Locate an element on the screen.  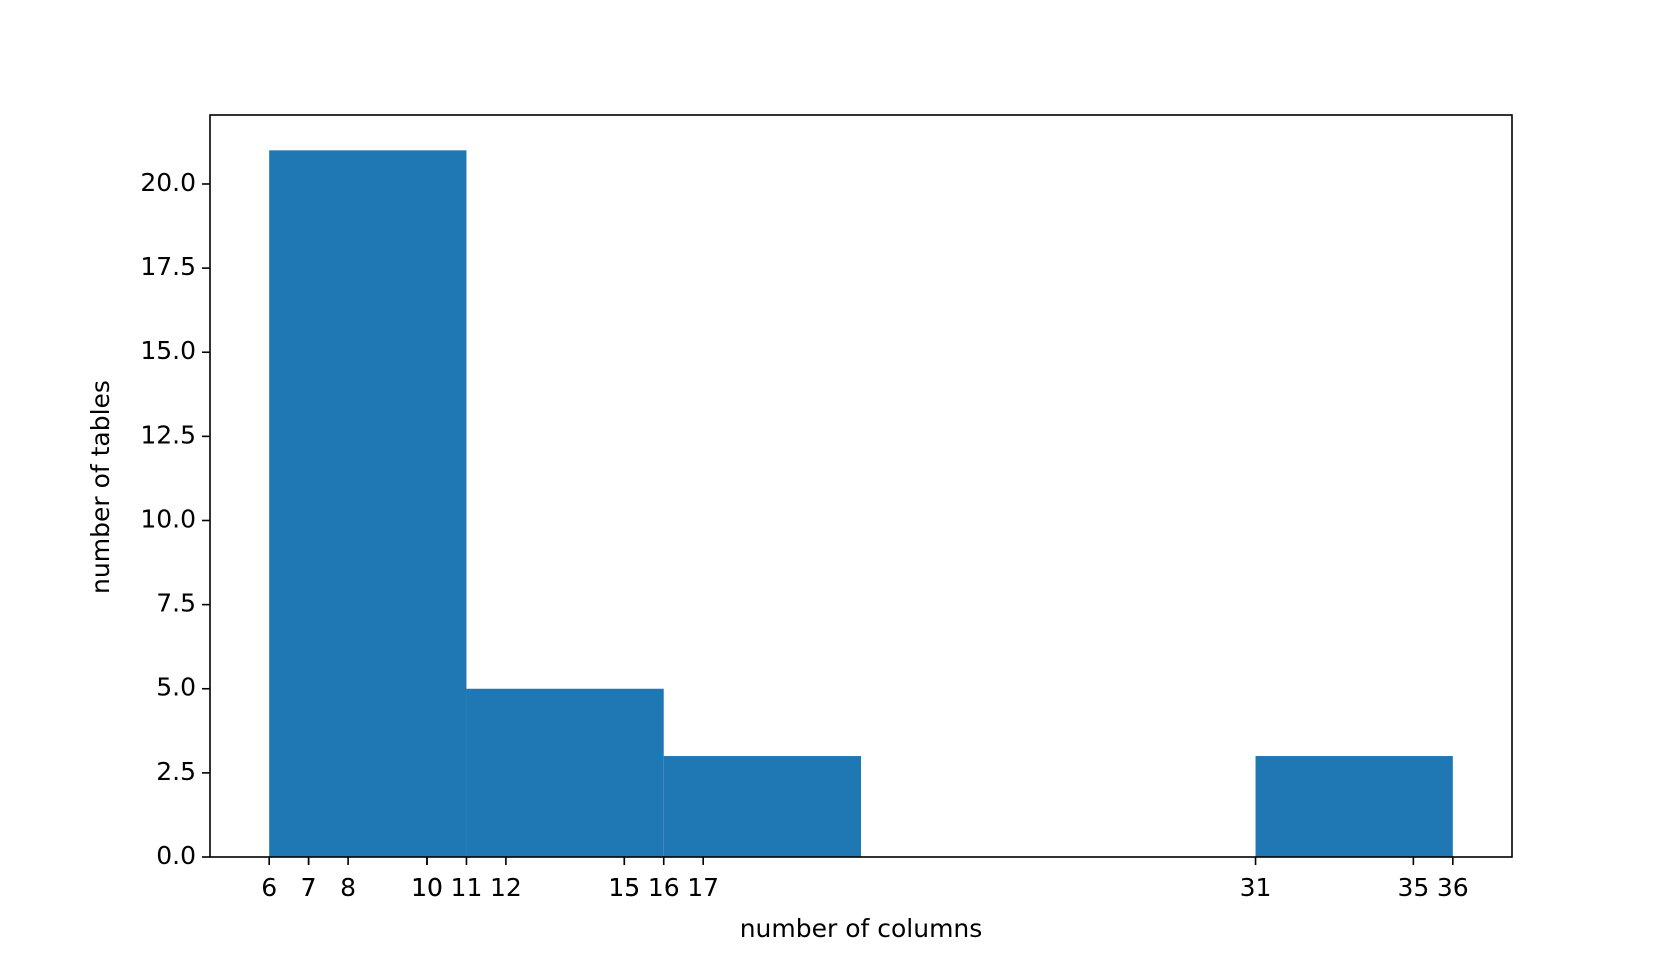
x-tick-label: 7 is located at coordinates (309, 887).